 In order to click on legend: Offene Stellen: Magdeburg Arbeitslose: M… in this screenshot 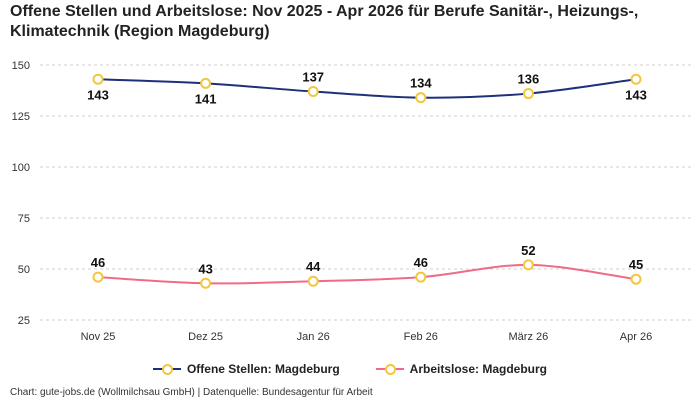, I will do `click(350, 369)`.